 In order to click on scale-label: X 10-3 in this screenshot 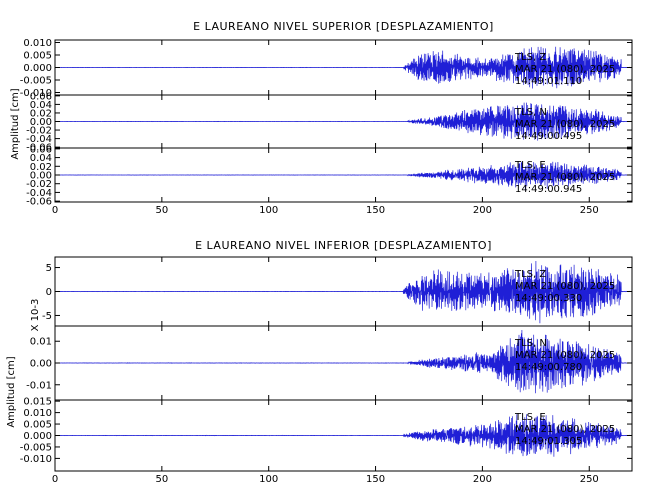, I will do `click(35, 315)`.